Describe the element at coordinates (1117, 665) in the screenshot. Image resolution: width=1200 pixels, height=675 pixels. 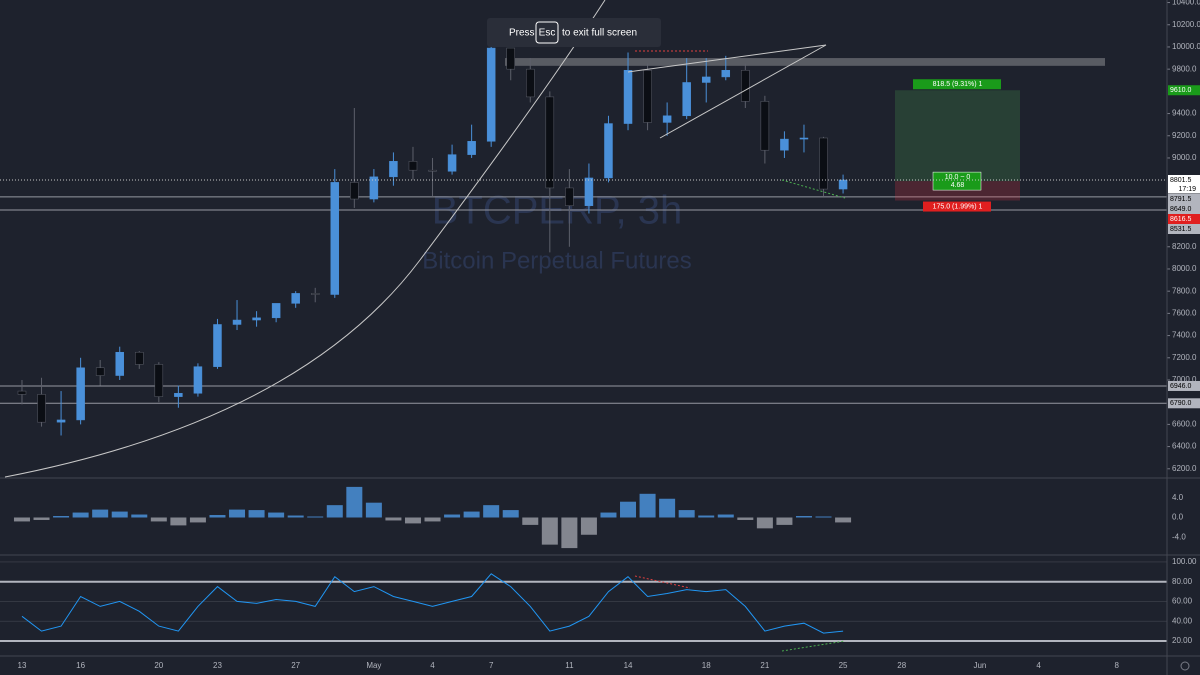
I see `x-tick-label: 8` at that location.